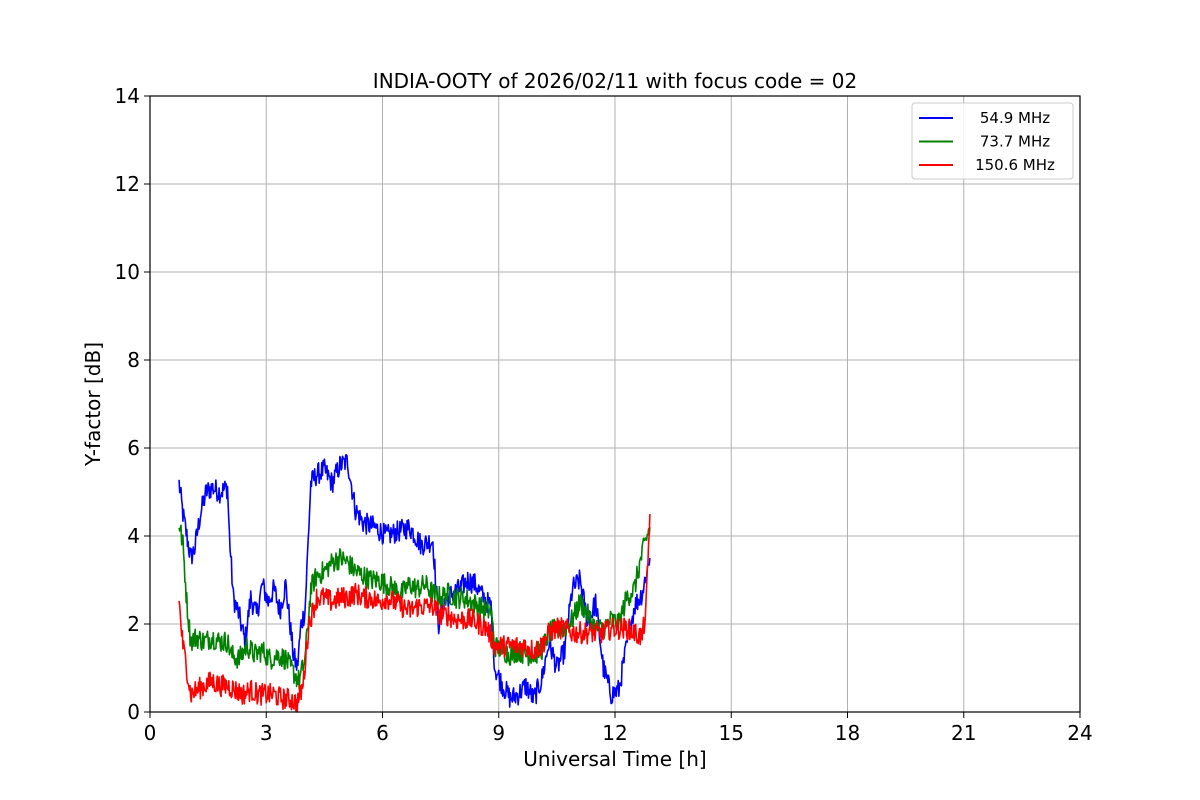 This screenshot has height=800, width=1200. What do you see at coordinates (498, 733) in the screenshot?
I see `x-tick-label: 9` at bounding box center [498, 733].